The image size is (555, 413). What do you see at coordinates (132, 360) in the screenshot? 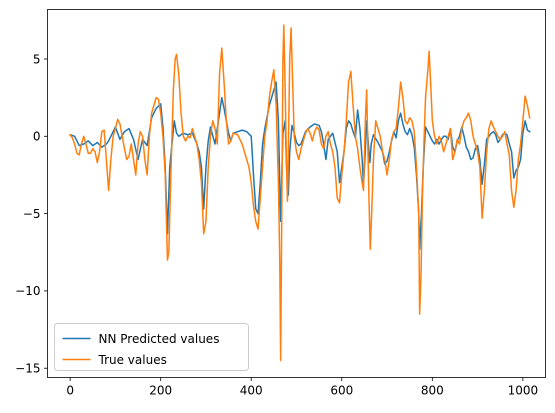
I see `legend-label-2: True values` at bounding box center [132, 360].